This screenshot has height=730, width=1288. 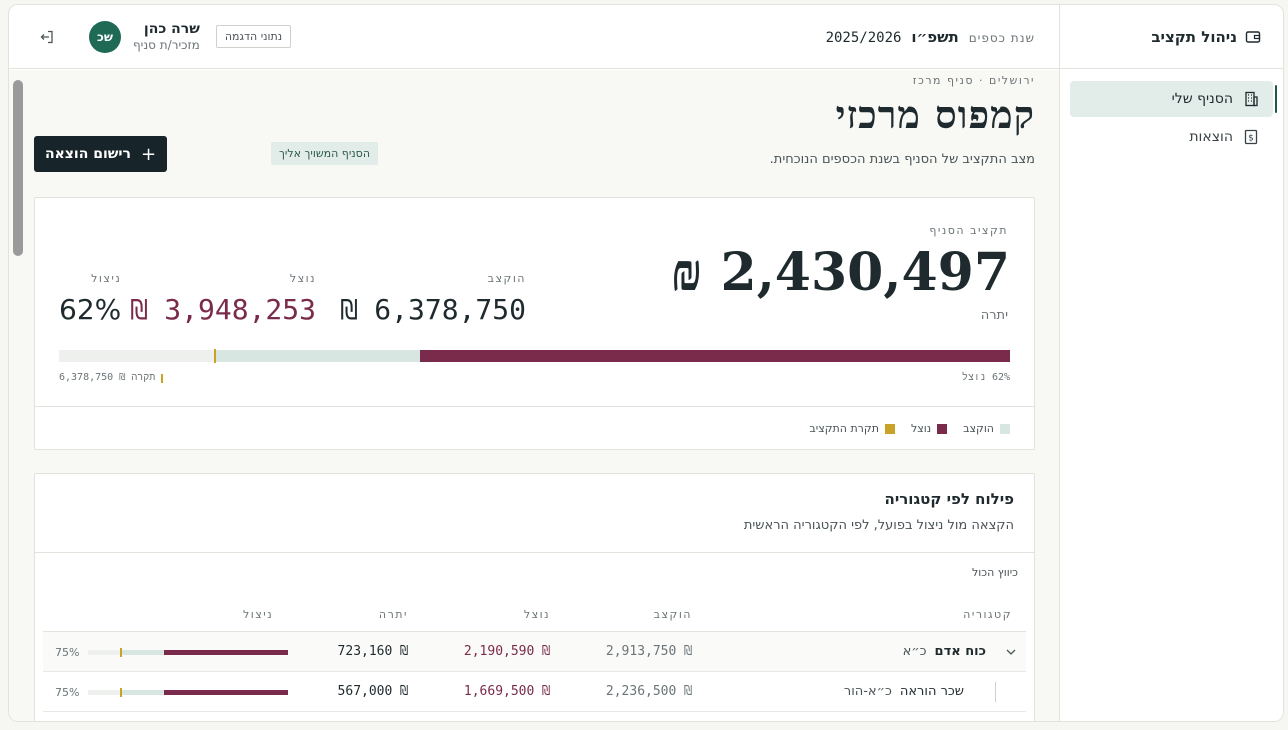 I want to click on user-area: נתוני הדגמה שרה כהן מזכיר/ת סניף שכ, so click(x=165, y=36).